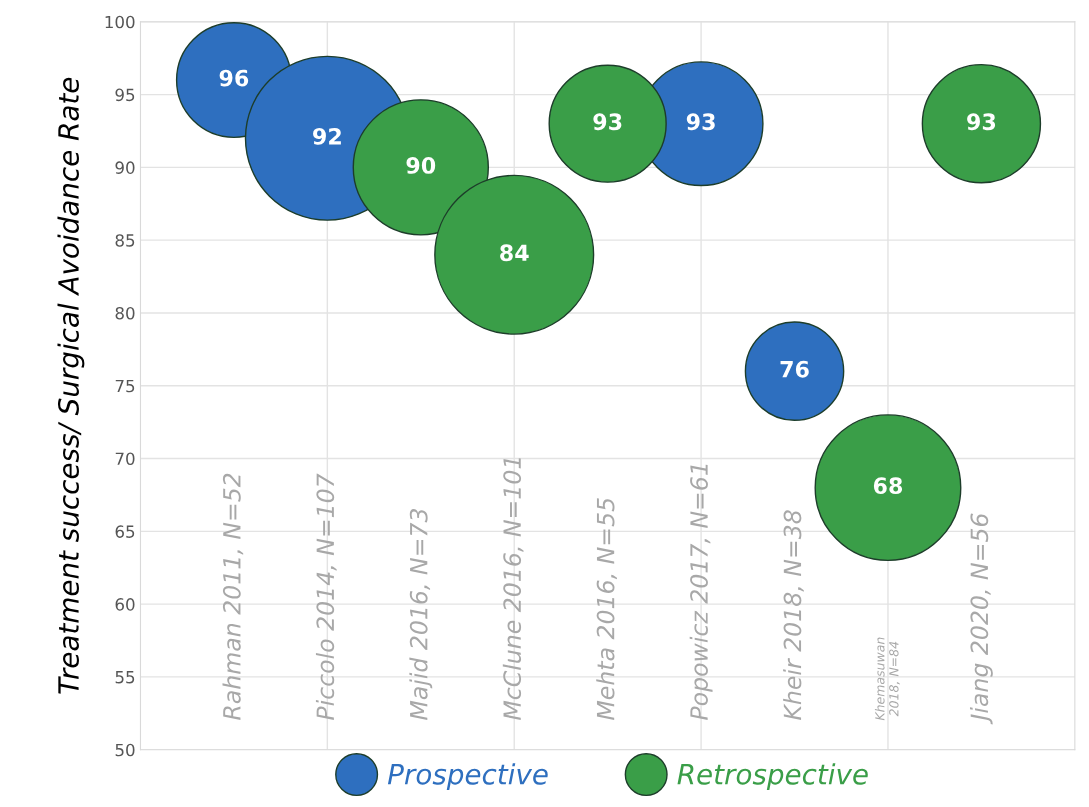 The height and width of the screenshot is (807, 1089). Describe the element at coordinates (606, 609) in the screenshot. I see `x-tick-label: Mehta 2016, N=55` at that location.